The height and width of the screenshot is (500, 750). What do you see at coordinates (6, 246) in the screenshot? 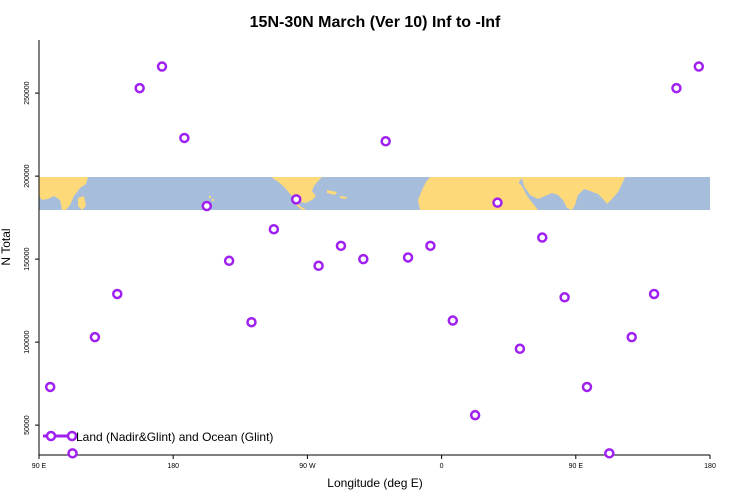
I see `y-axis-label: N Total` at bounding box center [6, 246].